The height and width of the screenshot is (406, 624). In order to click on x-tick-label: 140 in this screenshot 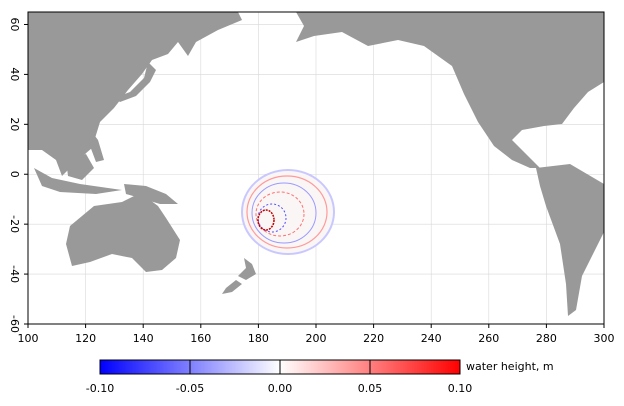, I will do `click(143, 338)`.